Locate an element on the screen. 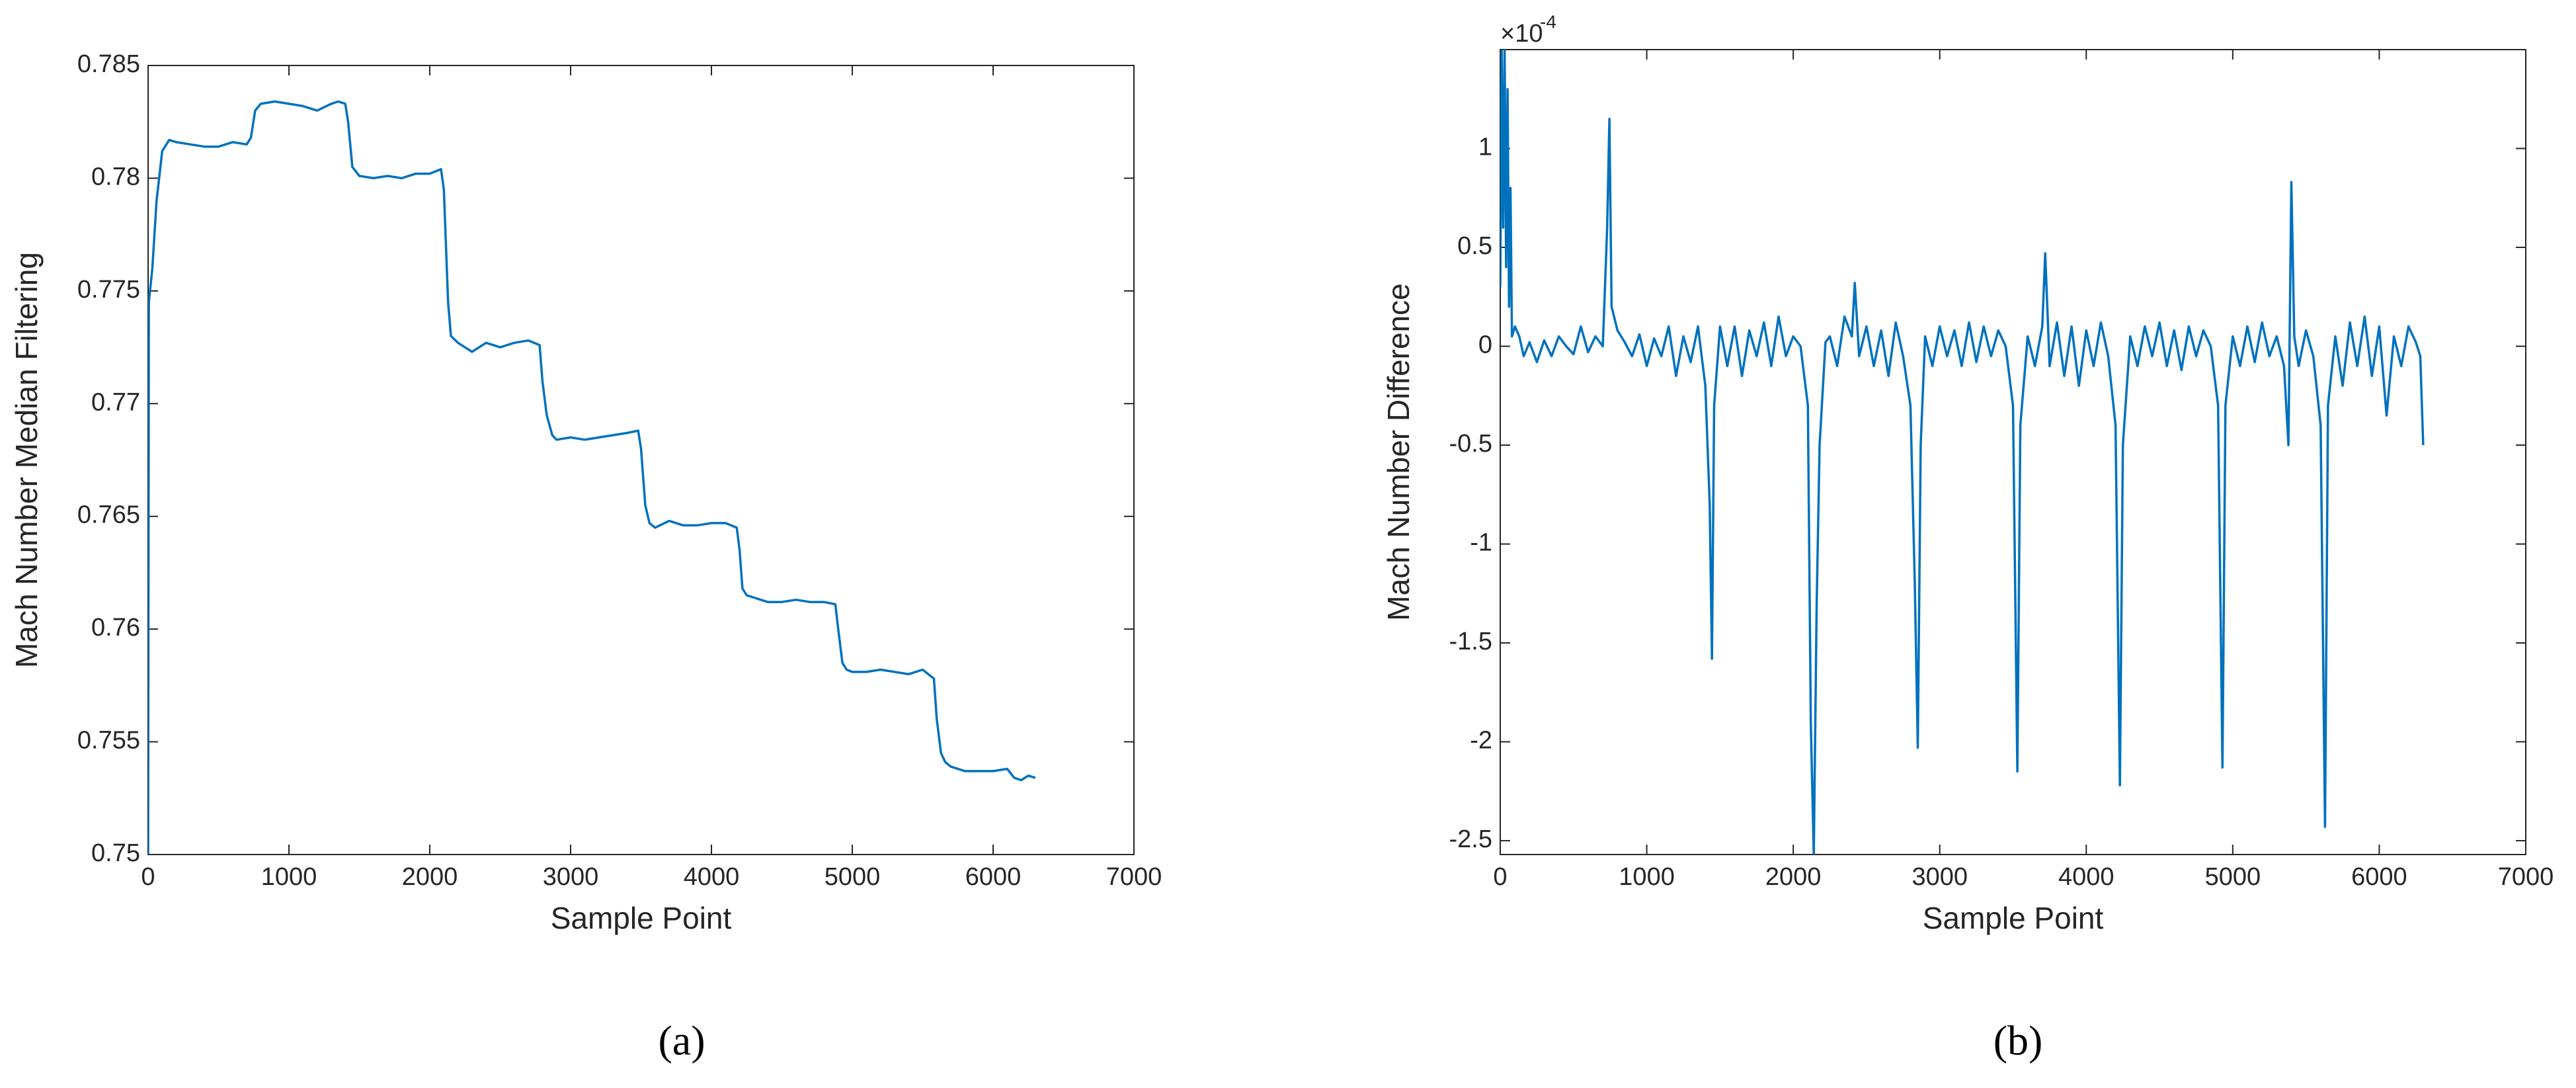  y-tick-label: 0.775 is located at coordinates (109, 290).